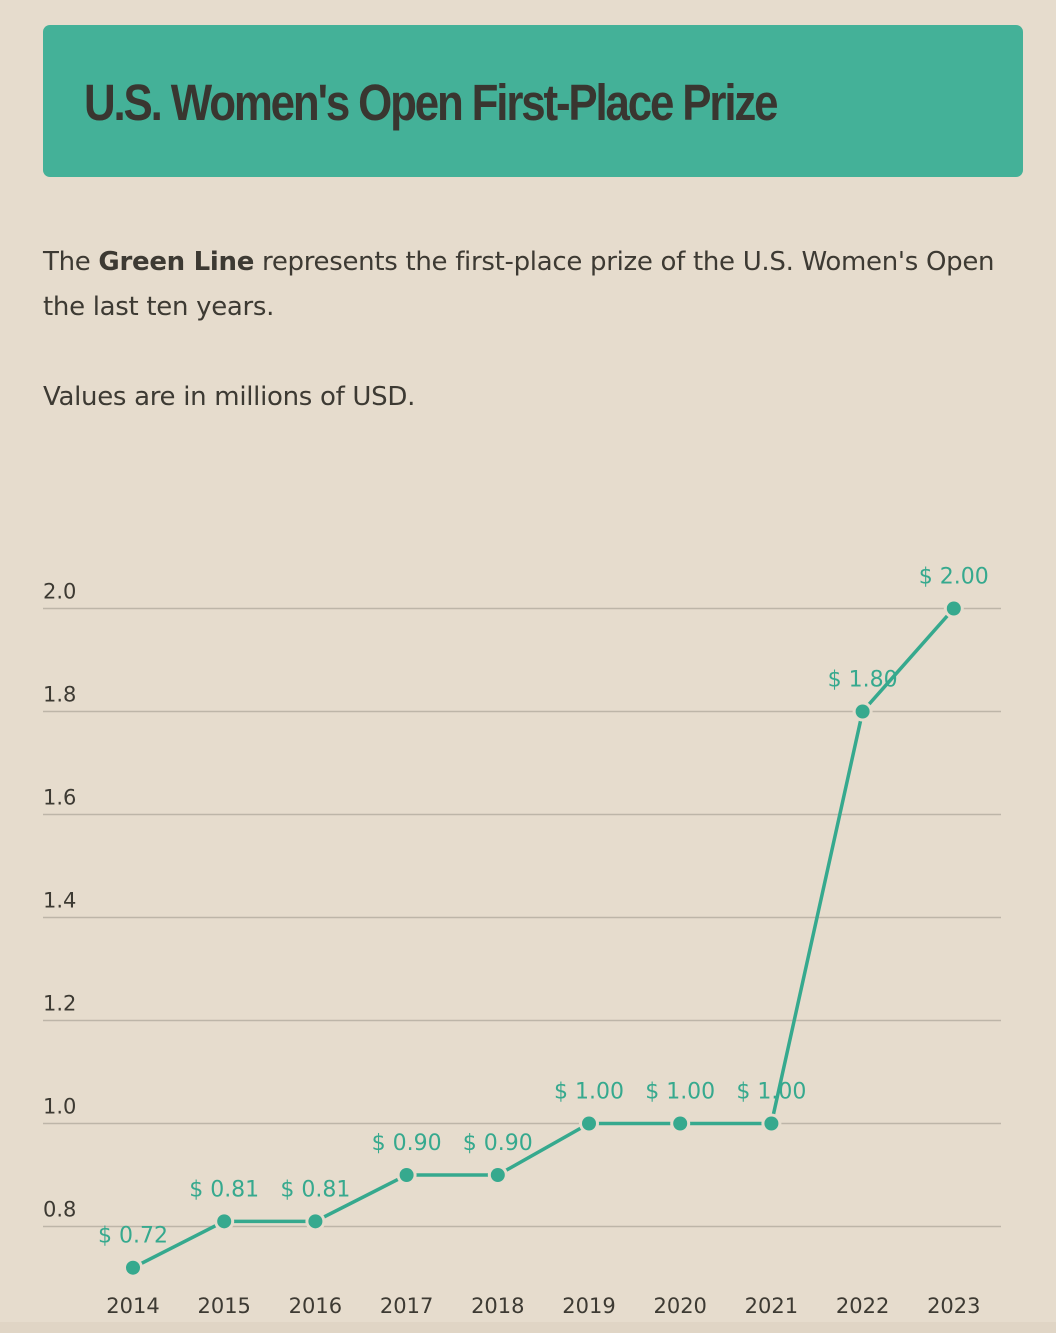 This screenshot has height=1333, width=1056. What do you see at coordinates (862, 1306) in the screenshot?
I see `x-tick-label: 2022` at bounding box center [862, 1306].